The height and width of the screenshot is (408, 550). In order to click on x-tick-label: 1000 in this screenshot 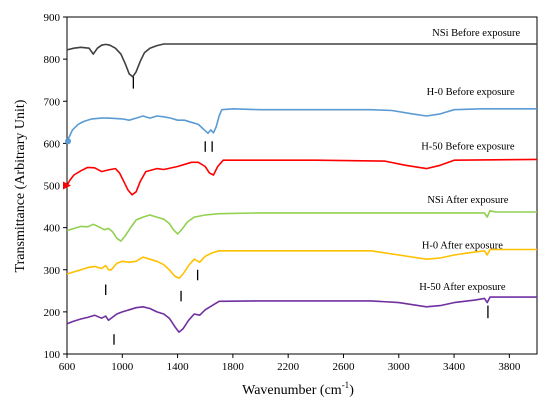, I will do `click(122, 367)`.